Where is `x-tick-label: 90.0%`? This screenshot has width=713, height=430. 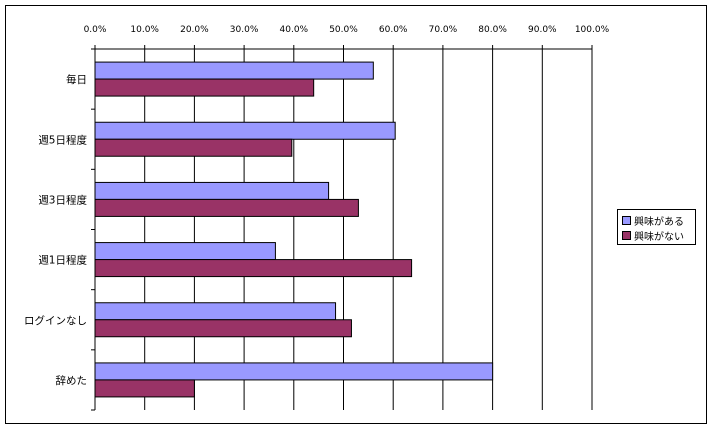 x-tick-label: 90.0% is located at coordinates (542, 30).